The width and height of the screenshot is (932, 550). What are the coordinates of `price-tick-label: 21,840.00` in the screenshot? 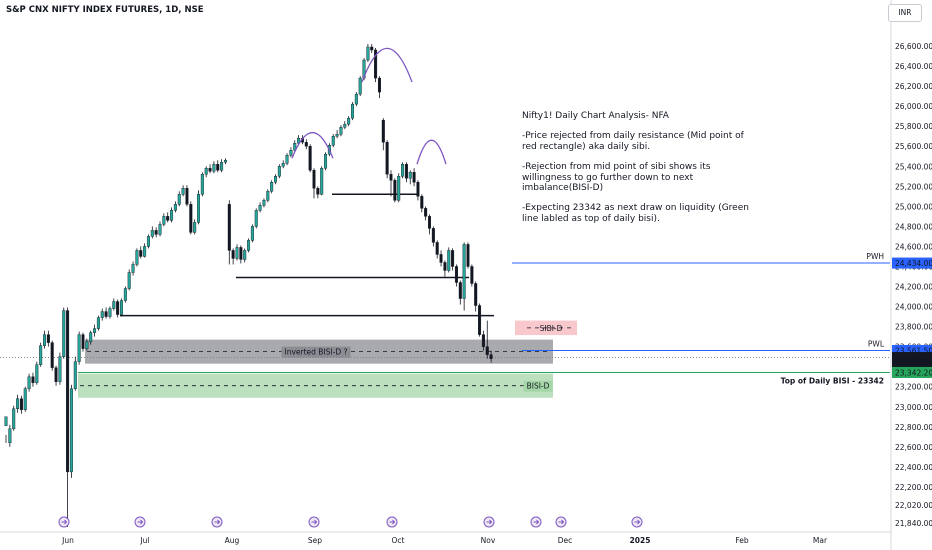 It's located at (913, 523).